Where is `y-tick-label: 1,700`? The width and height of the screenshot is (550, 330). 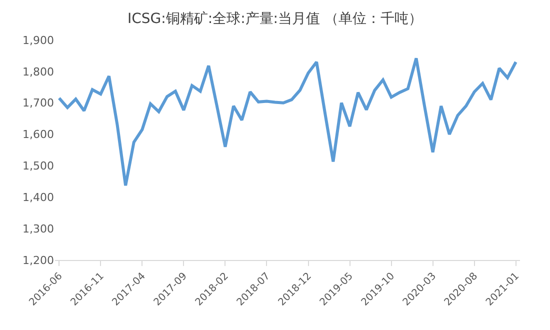
y-tick-label: 1,700 is located at coordinates (38, 103).